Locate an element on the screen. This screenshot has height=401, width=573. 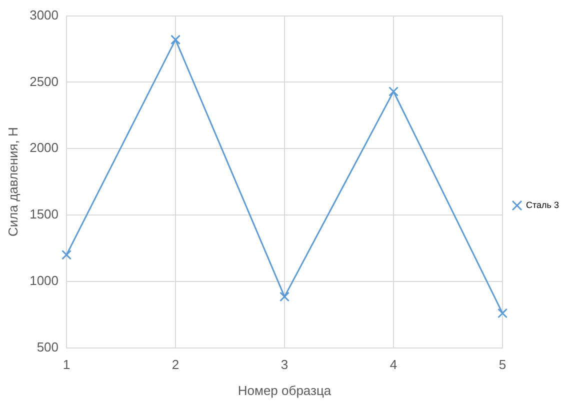
y-tick-label: 3000 is located at coordinates (44, 14).